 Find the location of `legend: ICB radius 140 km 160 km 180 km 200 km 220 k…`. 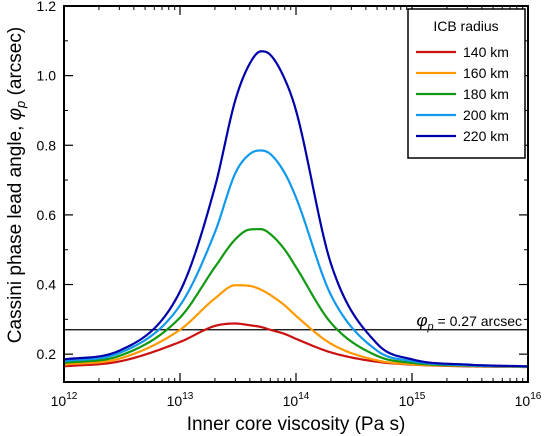

legend: ICB radius 140 km 160 km 180 km 200 km 220 k… is located at coordinates (466, 83).